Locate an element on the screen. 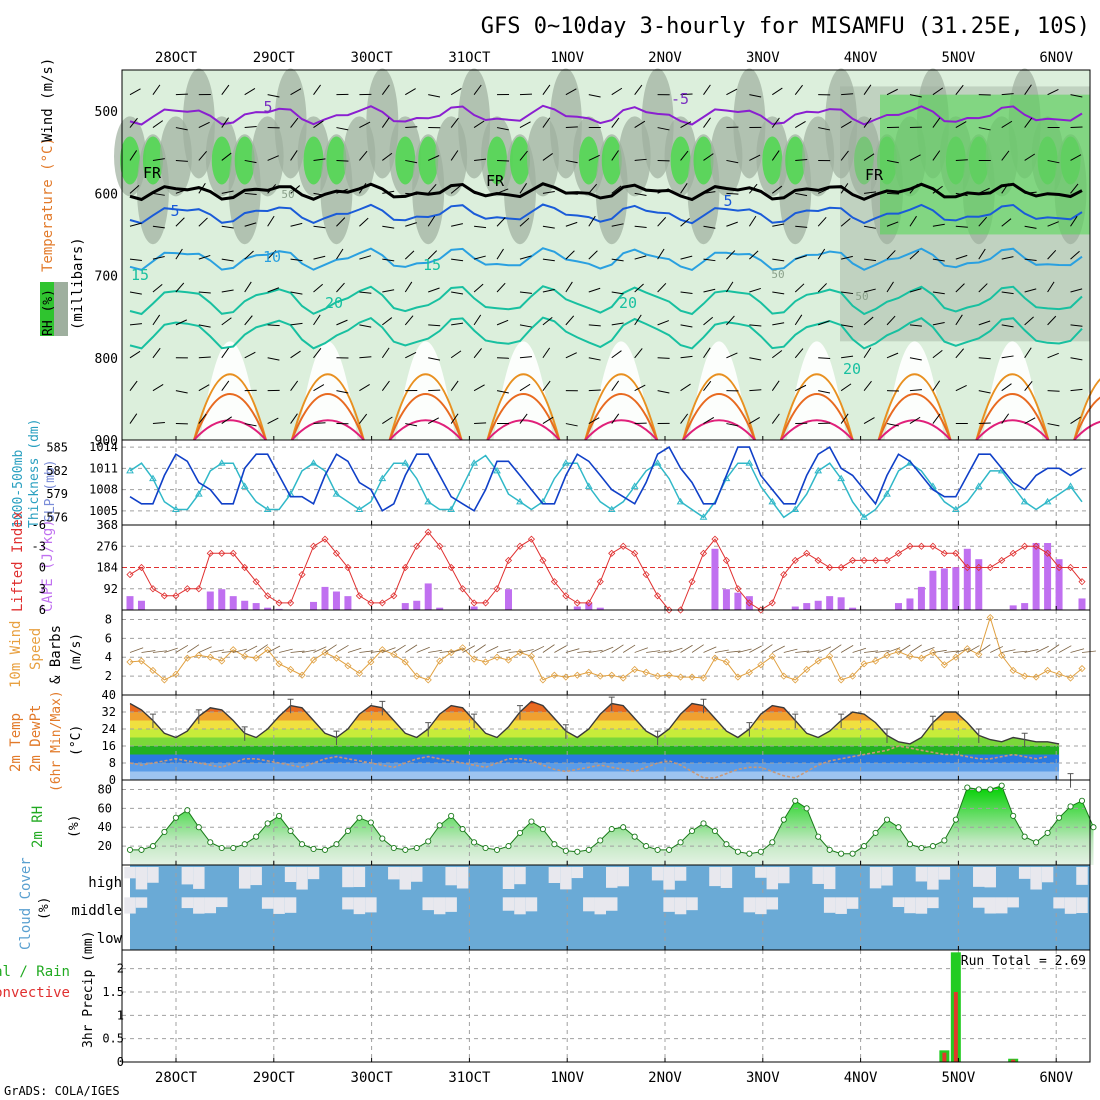  contour-label: FR is located at coordinates (874, 175).